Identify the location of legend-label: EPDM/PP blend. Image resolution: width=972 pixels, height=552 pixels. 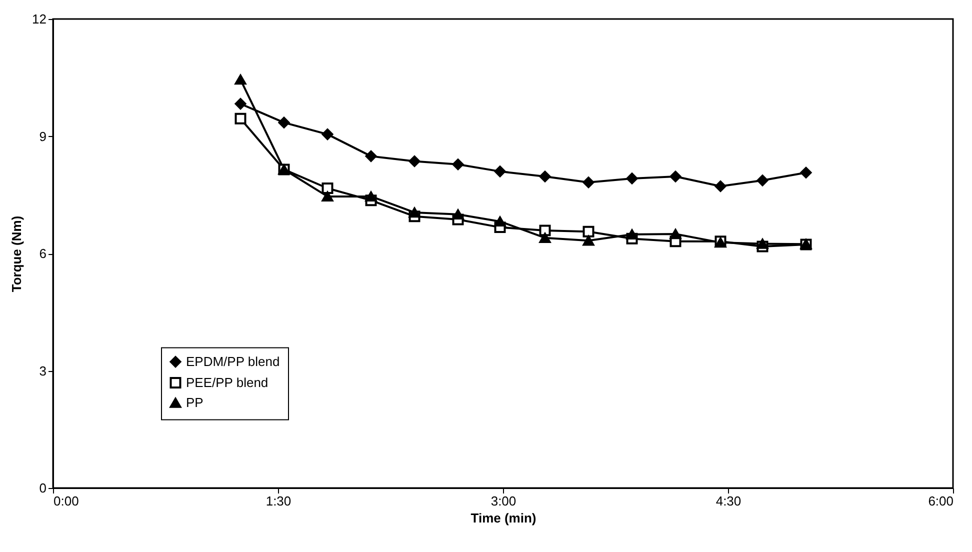
(233, 361).